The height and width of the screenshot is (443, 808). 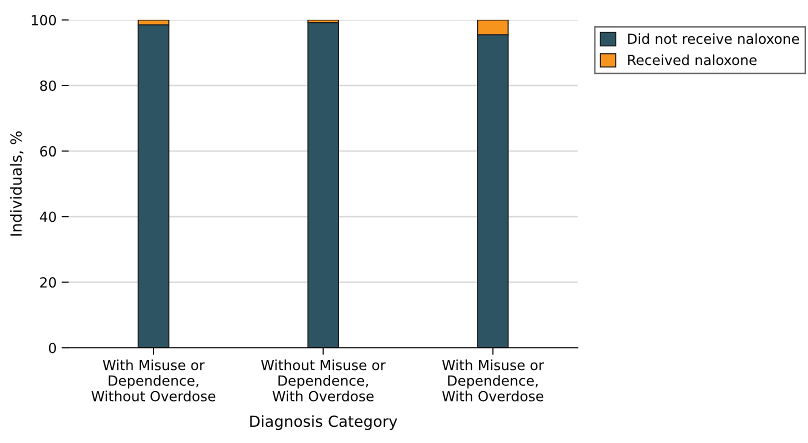 I want to click on y-tick-label: 60, so click(x=48, y=151).